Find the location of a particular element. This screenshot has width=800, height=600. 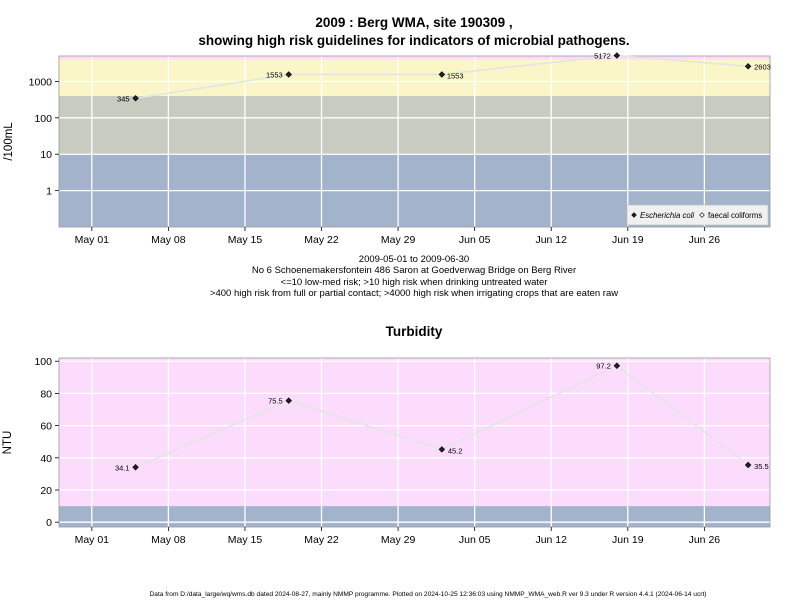

data-label-0-4: 2603 is located at coordinates (762, 66).